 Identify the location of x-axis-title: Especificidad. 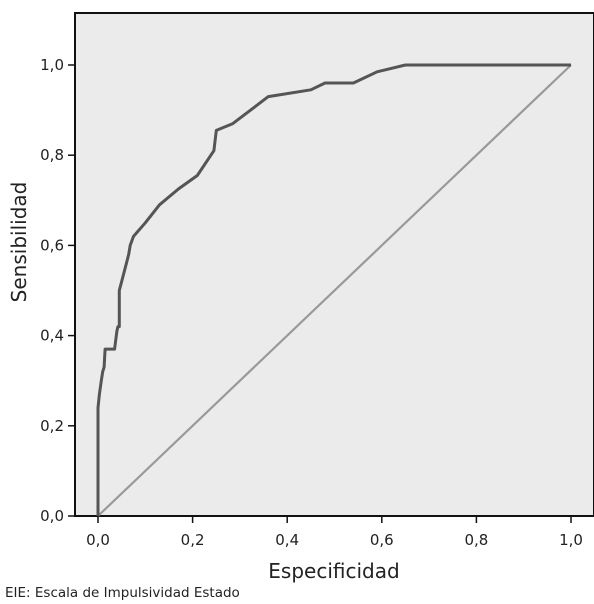
(333, 571).